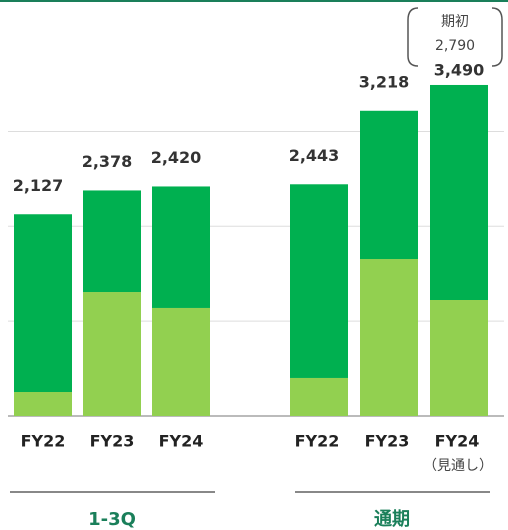  What do you see at coordinates (459, 69) in the screenshot?
I see `total-label: 3,490` at bounding box center [459, 69].